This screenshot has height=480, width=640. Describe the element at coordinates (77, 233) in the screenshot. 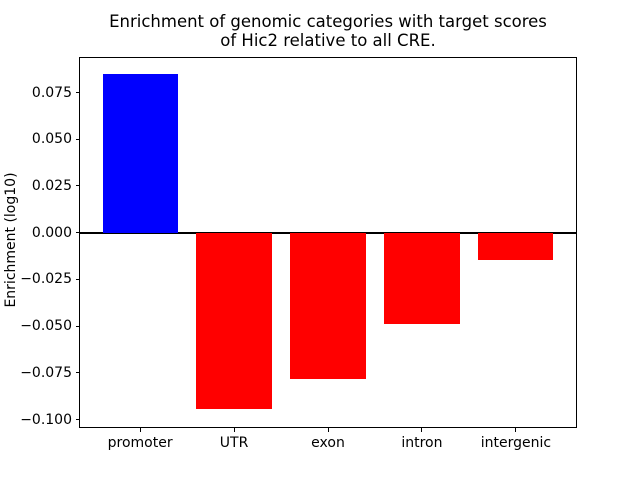

I see `y-tick-mark-0.000` at that location.